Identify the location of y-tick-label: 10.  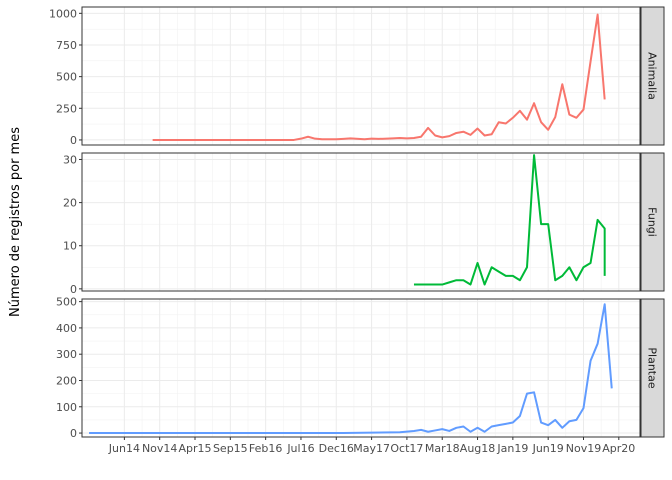
(70, 246).